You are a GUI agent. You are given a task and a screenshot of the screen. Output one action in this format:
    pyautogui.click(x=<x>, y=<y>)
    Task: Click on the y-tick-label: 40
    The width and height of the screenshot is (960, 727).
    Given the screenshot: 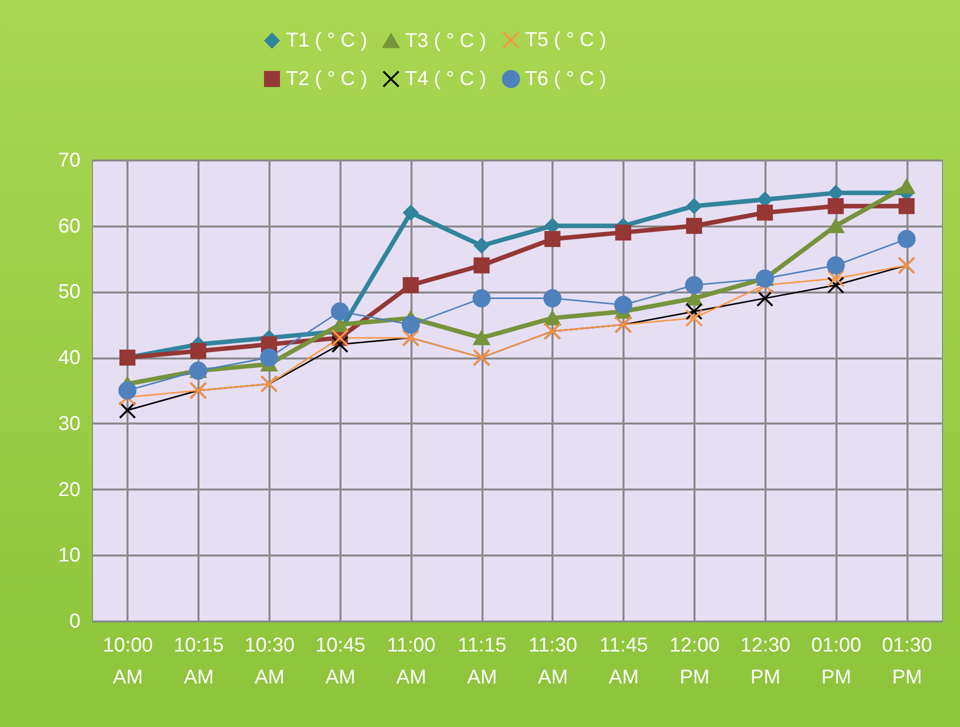 What is the action you would take?
    pyautogui.click(x=69, y=358)
    